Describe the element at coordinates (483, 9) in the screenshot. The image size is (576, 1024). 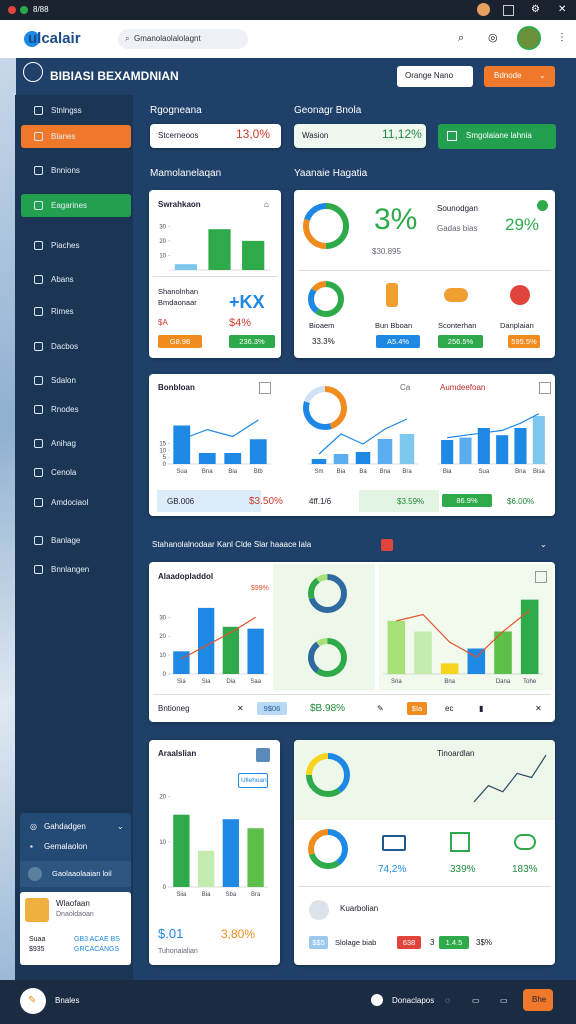
I see `avatar-small` at that location.